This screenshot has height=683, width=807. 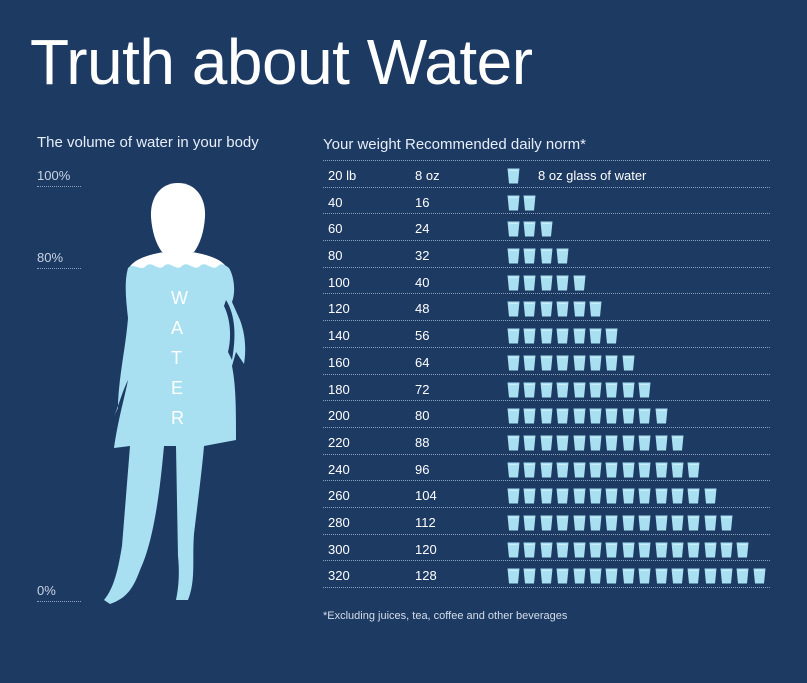 What do you see at coordinates (426, 549) in the screenshot?
I see `daily-norm-value: 120` at bounding box center [426, 549].